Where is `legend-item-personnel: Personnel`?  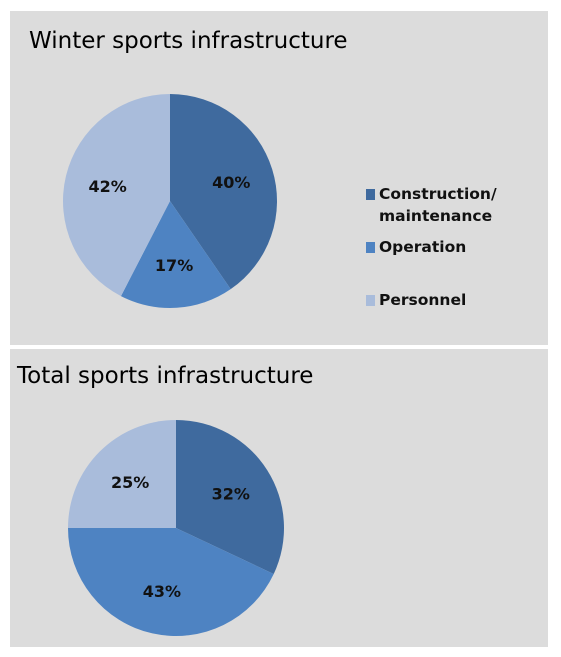
legend-item-personnel: Personnel is located at coordinates (416, 300).